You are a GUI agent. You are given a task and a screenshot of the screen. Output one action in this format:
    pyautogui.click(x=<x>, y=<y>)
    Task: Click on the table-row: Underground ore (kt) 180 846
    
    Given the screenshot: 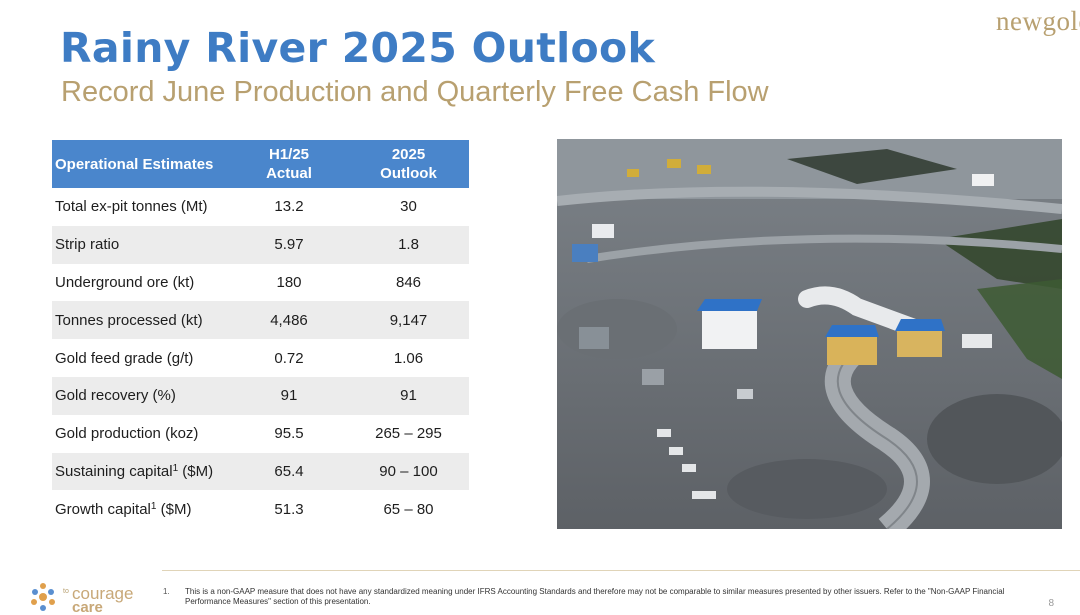 What is the action you would take?
    pyautogui.click(x=260, y=282)
    